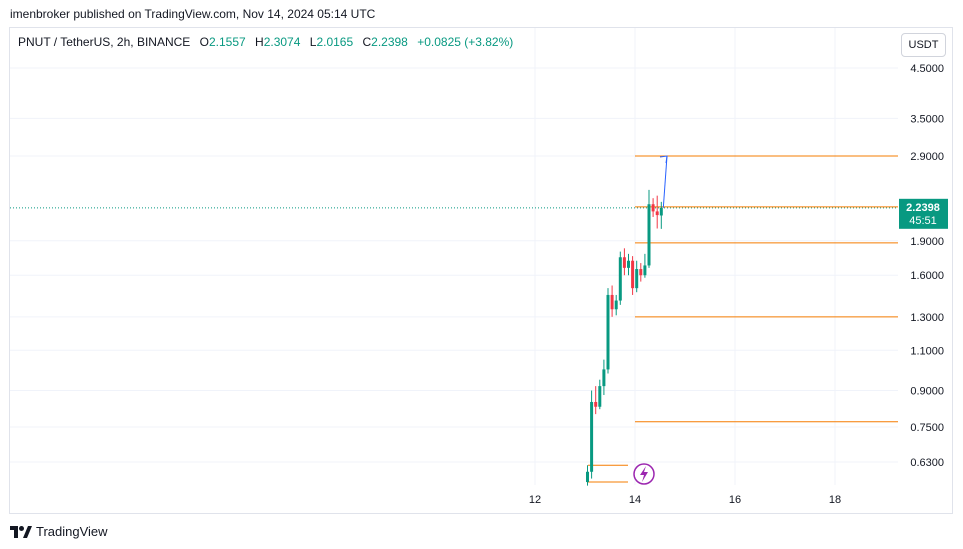  I want to click on high-label: H, so click(259, 42).